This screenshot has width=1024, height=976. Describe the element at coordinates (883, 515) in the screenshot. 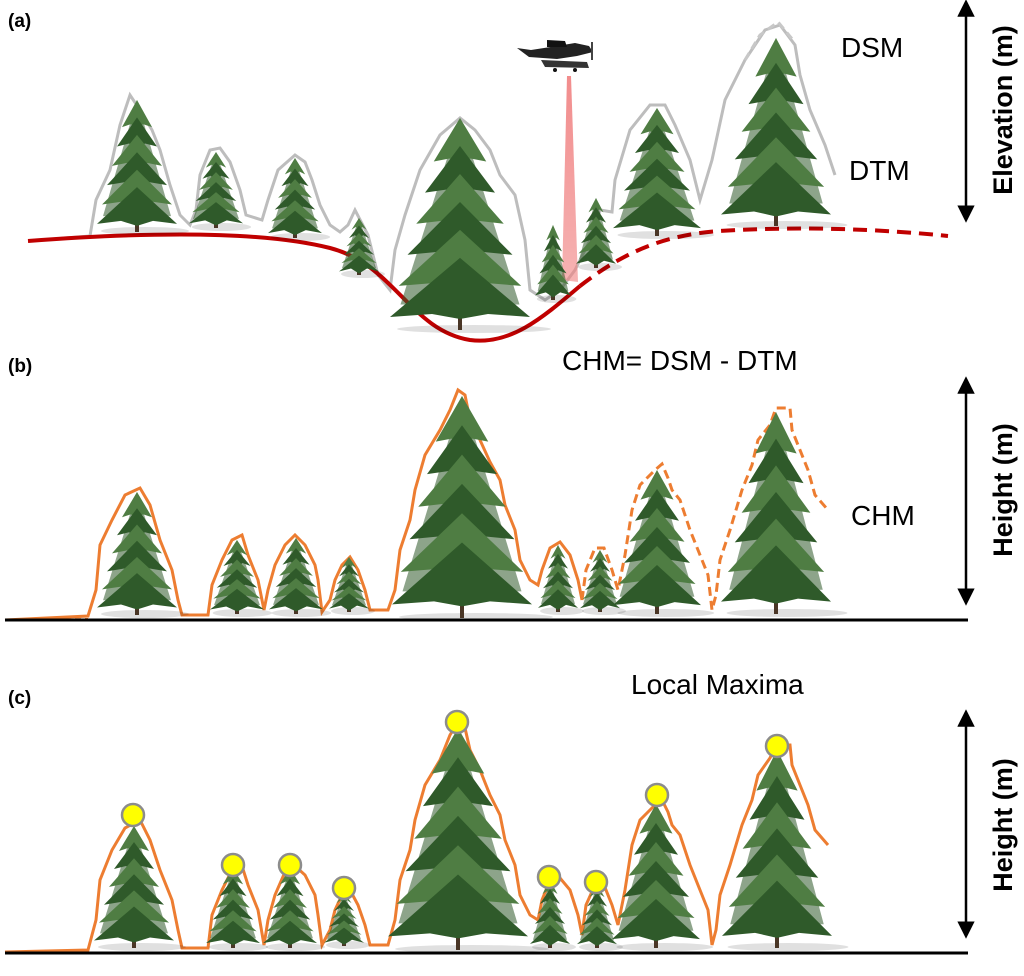

I see `chm-label: CHM` at that location.